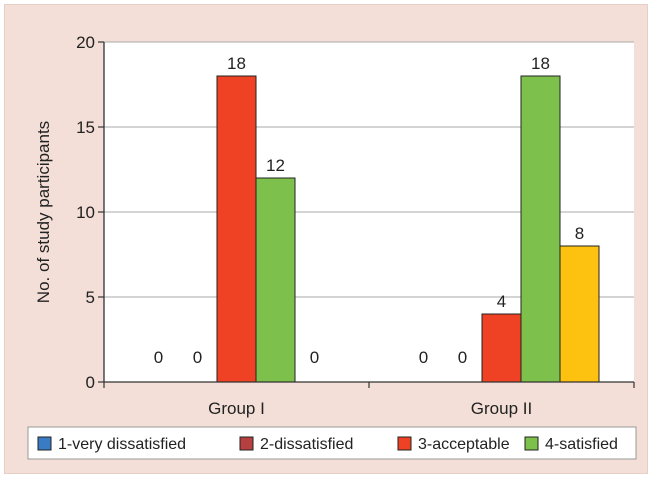 This screenshot has width=654, height=483. Describe the element at coordinates (501, 408) in the screenshot. I see `x-tick-label: Group II` at that location.